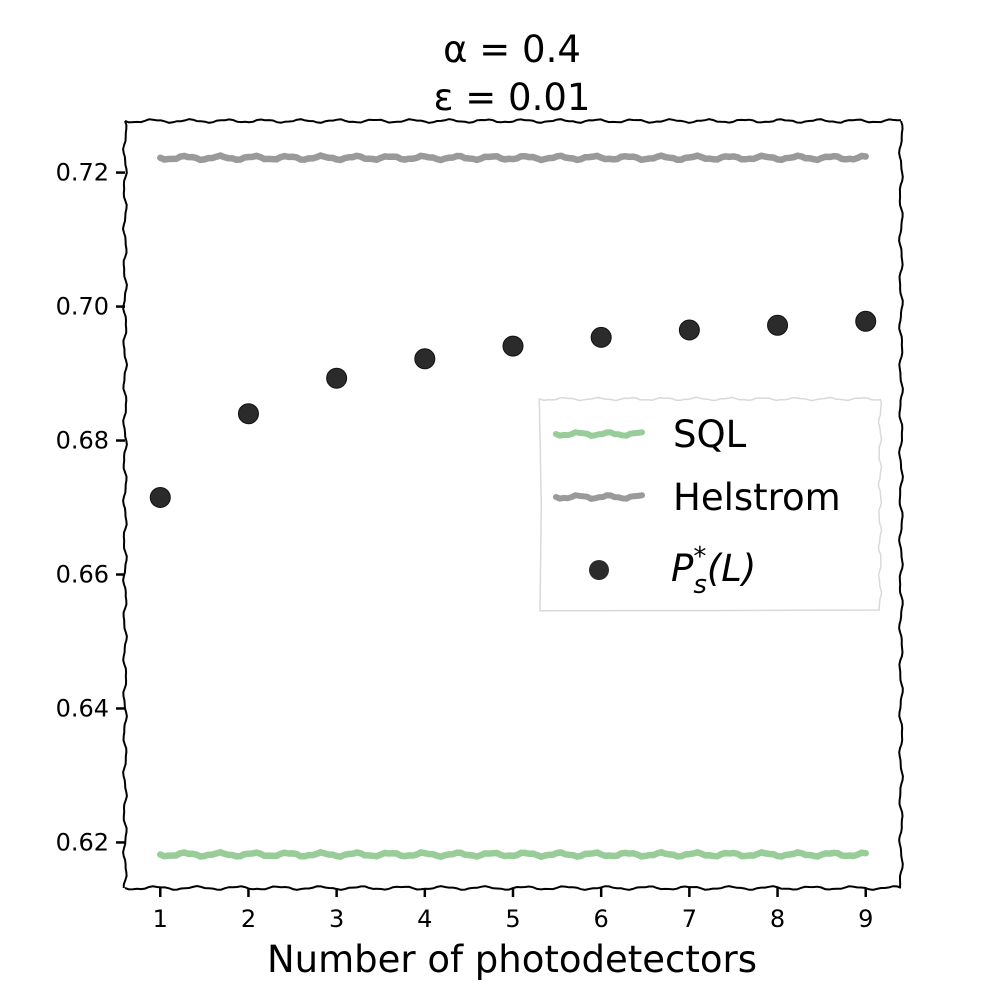 This screenshot has width=1000, height=1000. Describe the element at coordinates (424, 919) in the screenshot. I see `x-tick-label: 4` at that location.